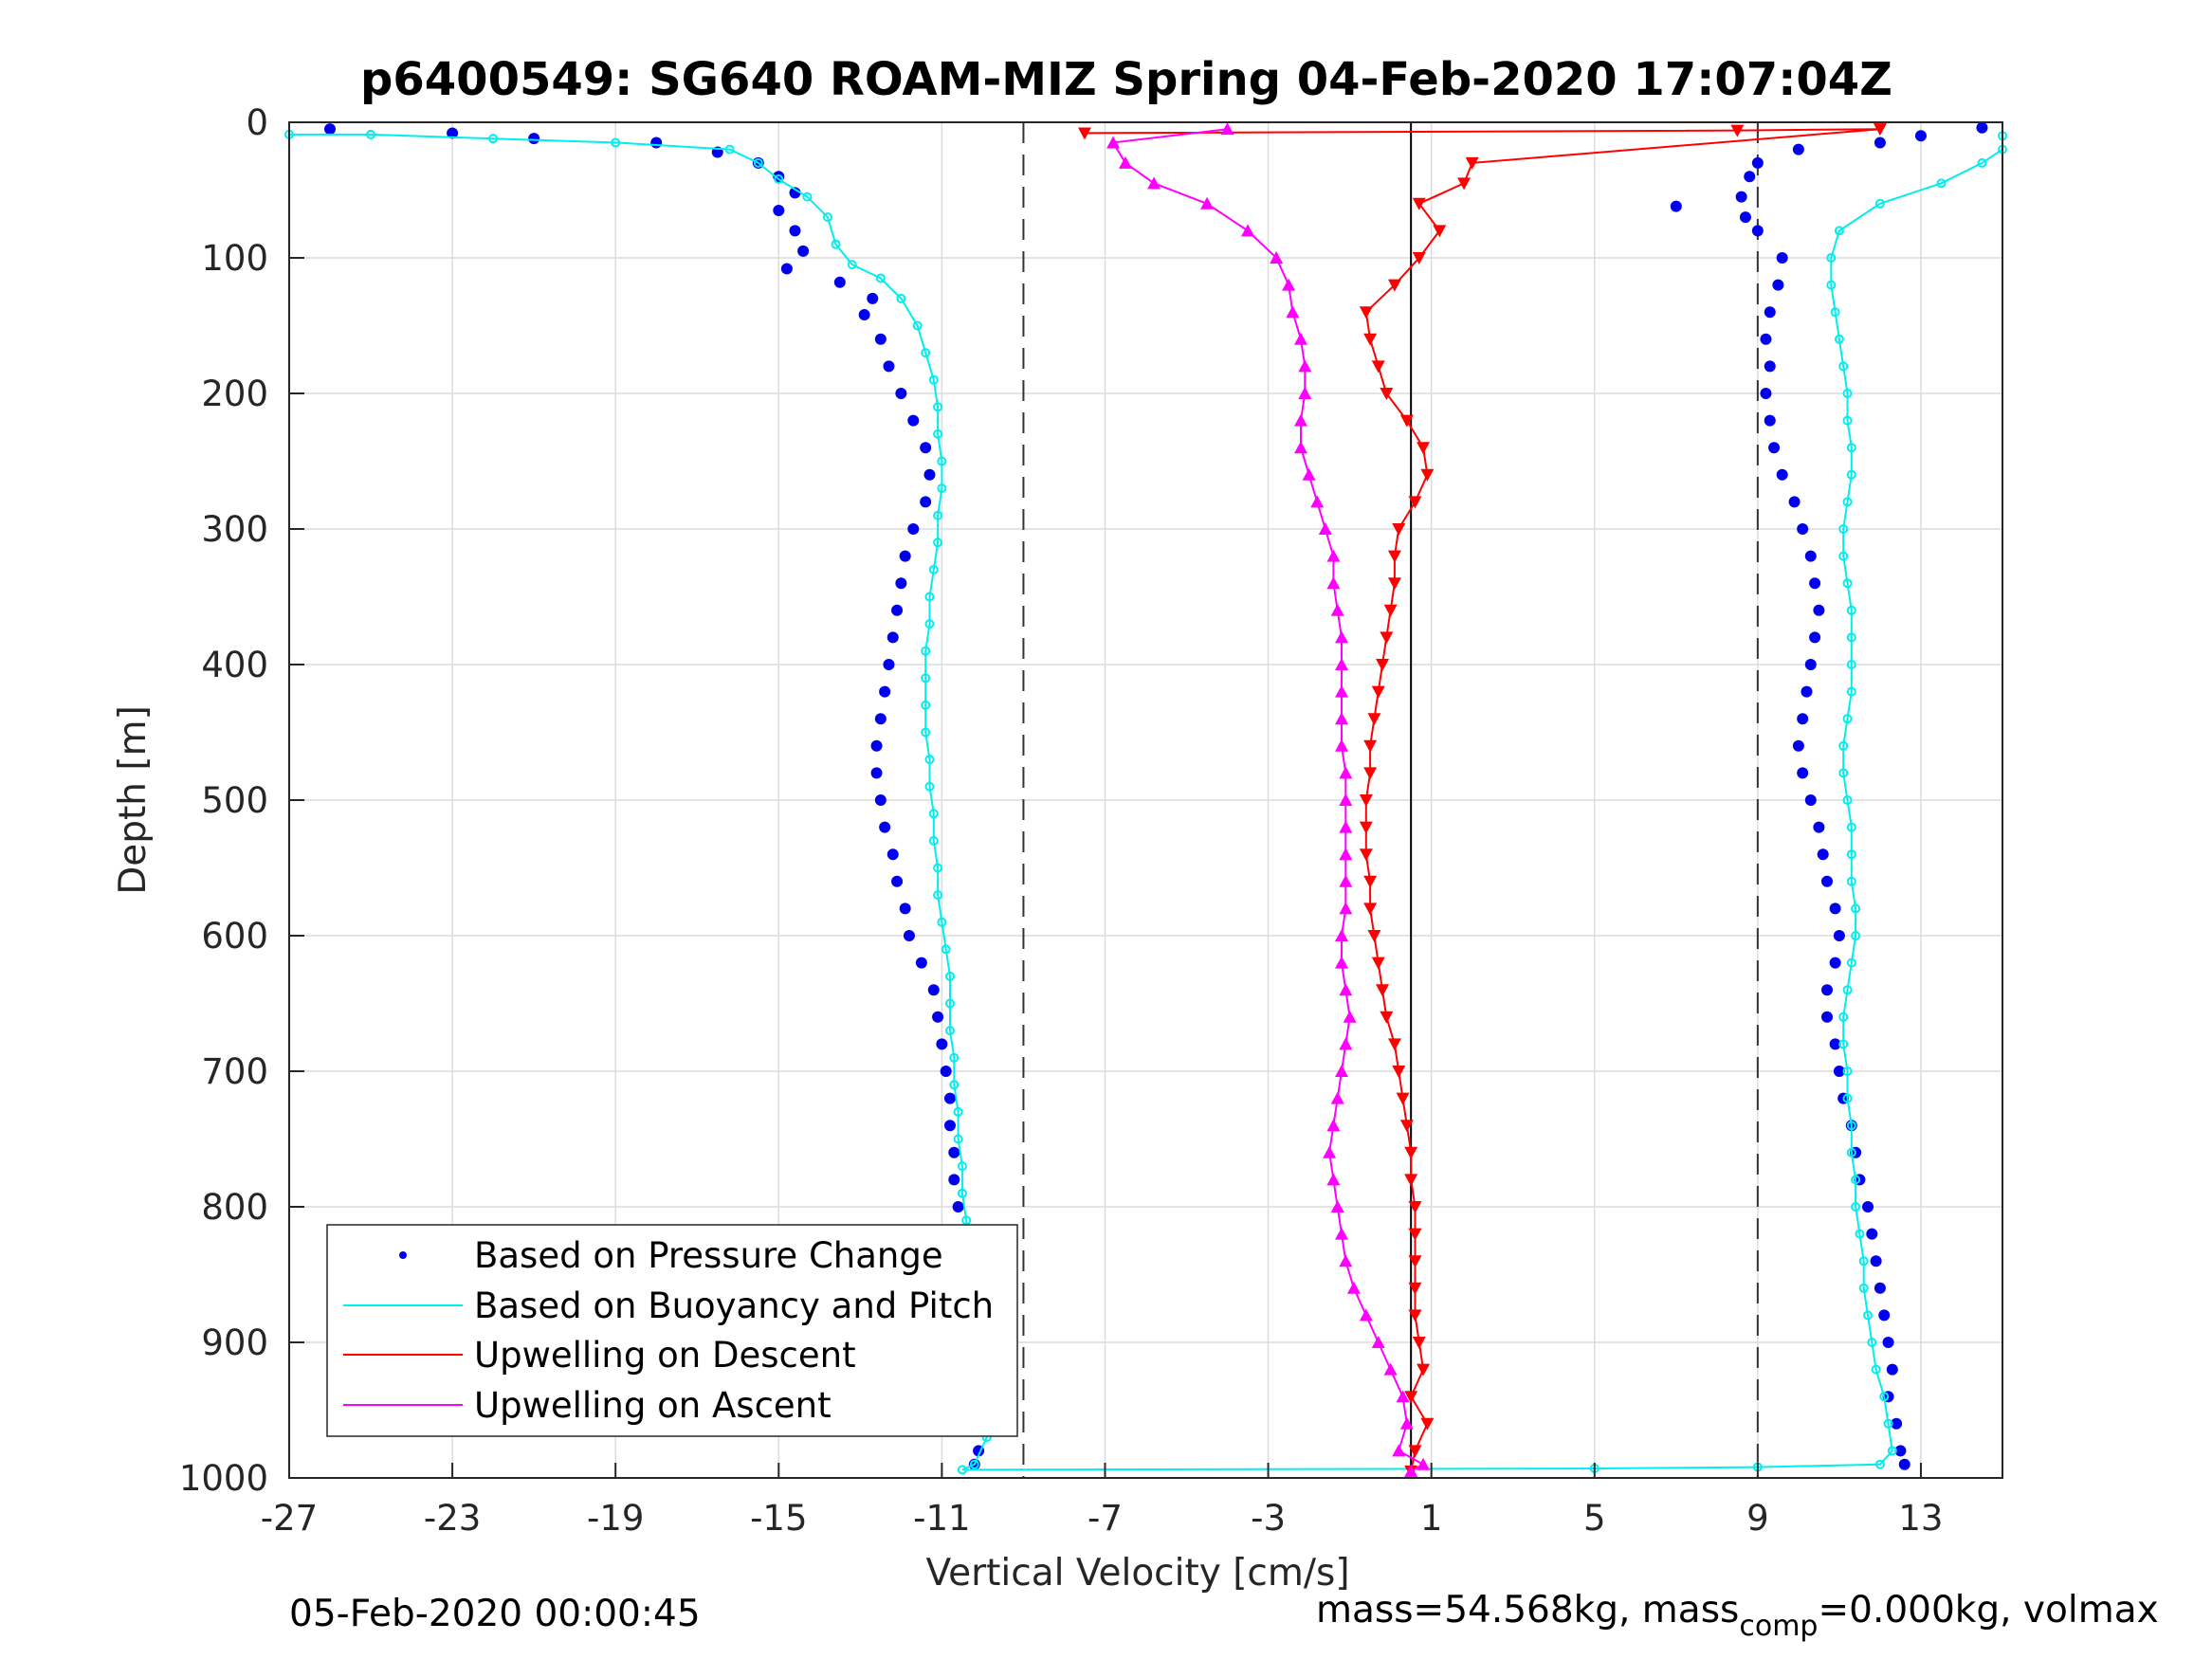 The width and height of the screenshot is (2212, 1659). I want to click on x-tick-label: -7, so click(1105, 1518).